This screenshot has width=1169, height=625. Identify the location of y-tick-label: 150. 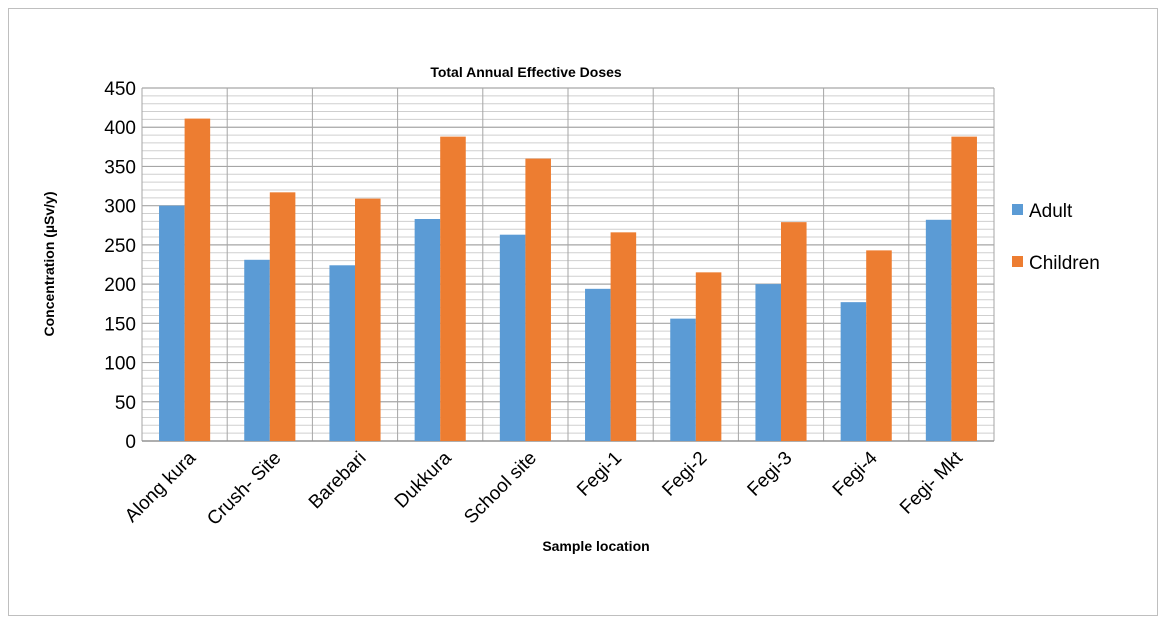
(120, 324).